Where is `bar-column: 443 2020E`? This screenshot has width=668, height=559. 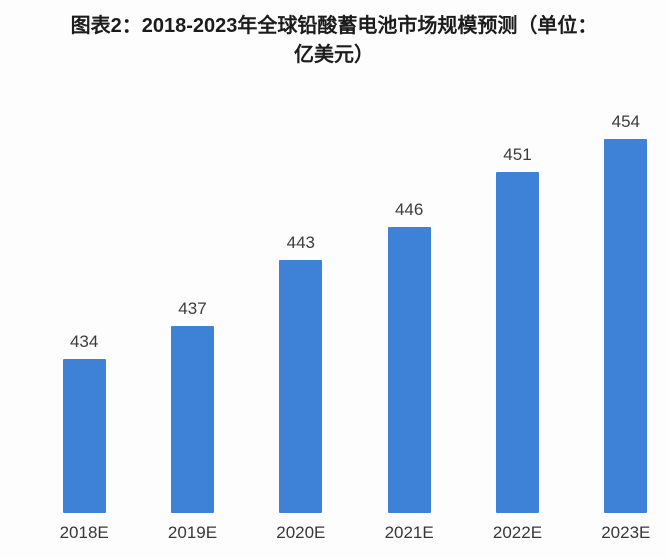 bar-column: 443 2020E is located at coordinates (301, 387).